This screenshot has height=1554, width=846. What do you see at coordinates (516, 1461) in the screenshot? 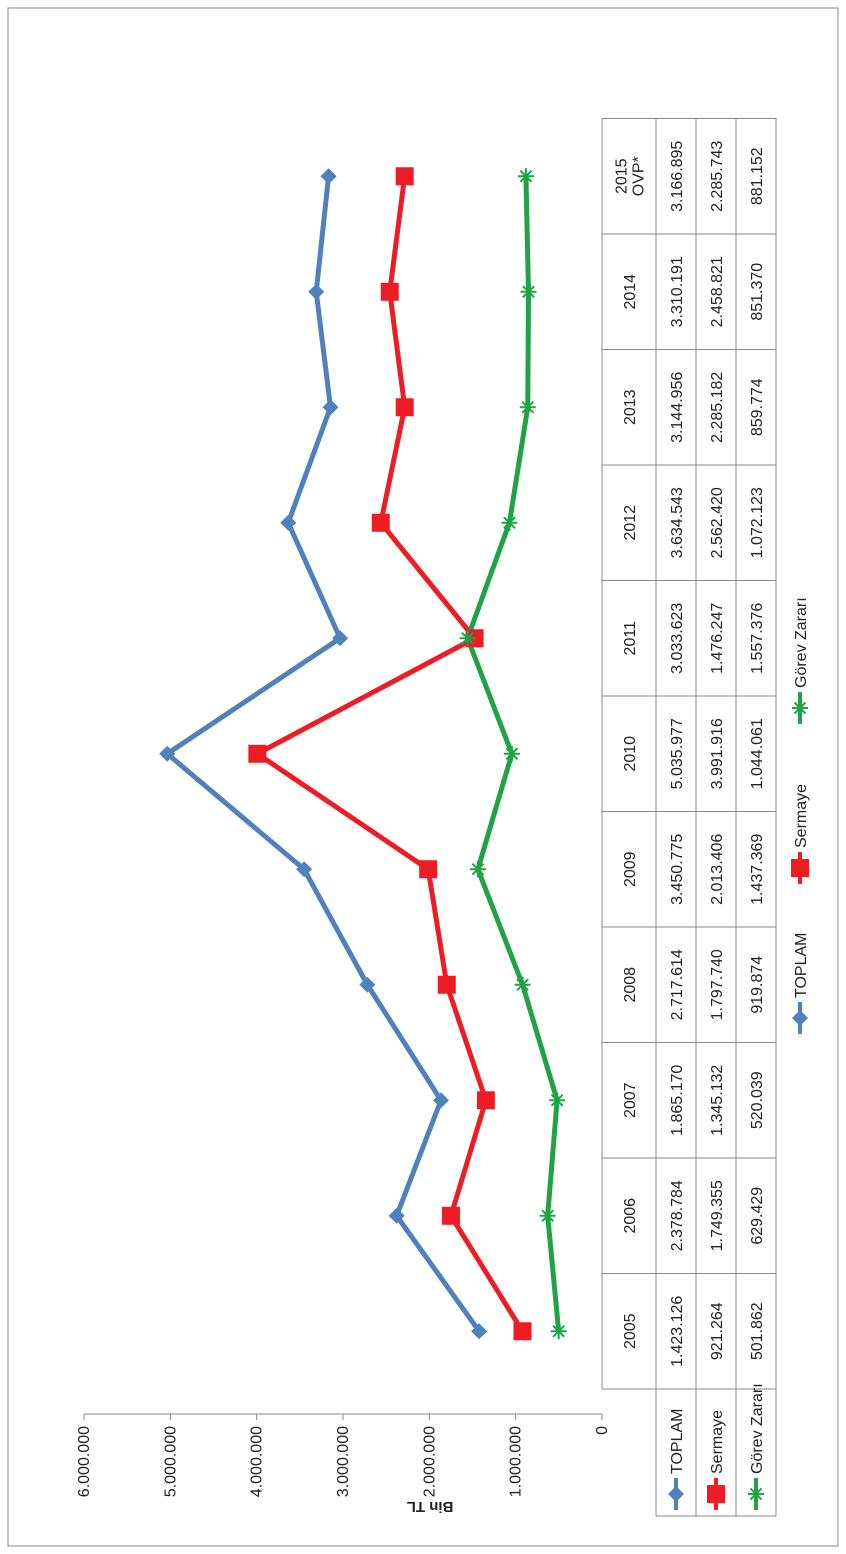
I see `y-tick-label: 1.000.000` at bounding box center [516, 1461].